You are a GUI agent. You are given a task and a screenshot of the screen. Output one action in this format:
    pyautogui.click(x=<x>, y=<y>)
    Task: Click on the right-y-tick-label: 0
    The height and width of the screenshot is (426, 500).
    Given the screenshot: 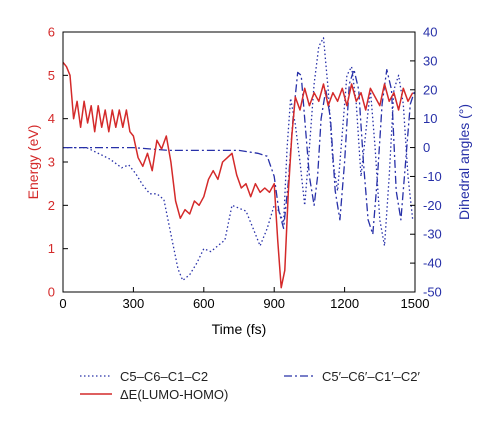 What is the action you would take?
    pyautogui.click(x=426, y=147)
    